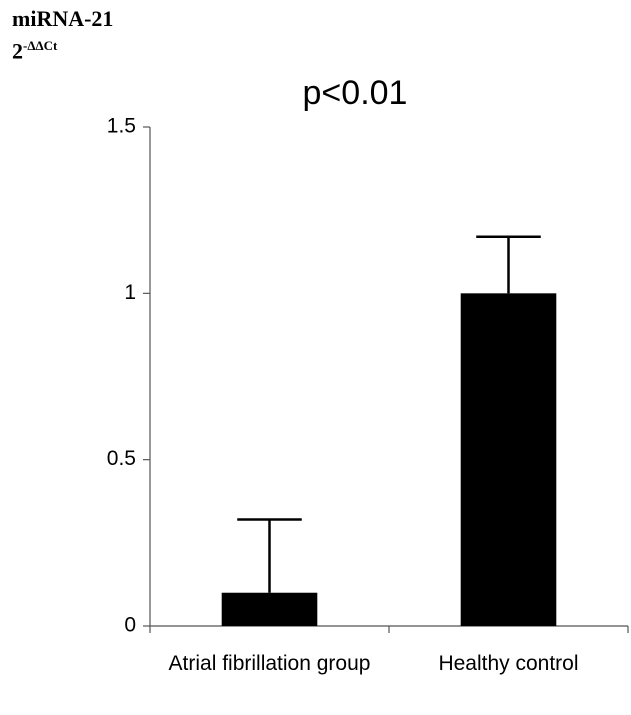 This screenshot has height=715, width=631. What do you see at coordinates (63, 18) in the screenshot?
I see `y-axis-label: miRNA-21` at bounding box center [63, 18].